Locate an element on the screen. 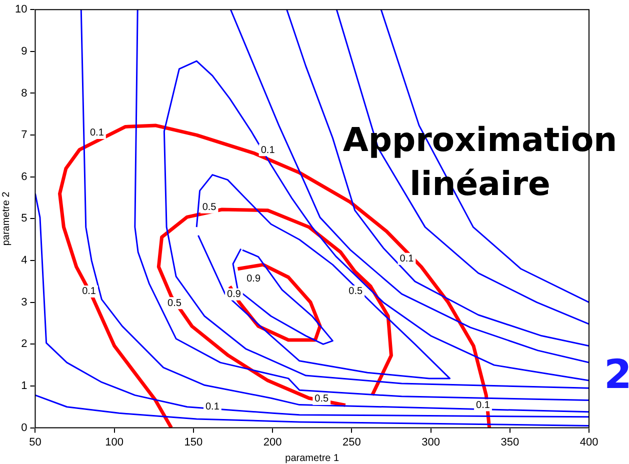  y-tick-label: 9 is located at coordinates (24, 51).